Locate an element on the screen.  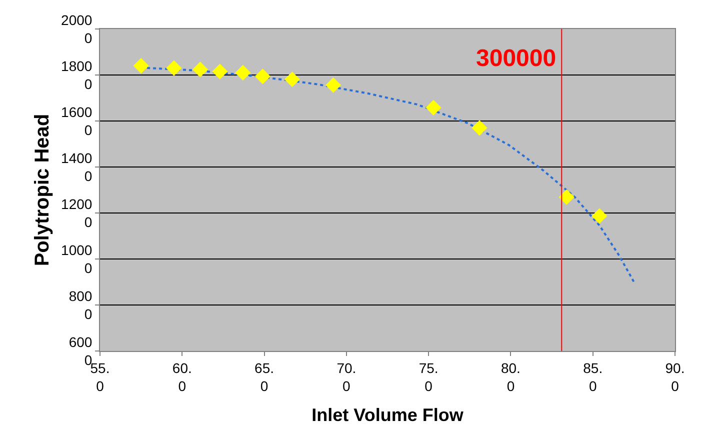
y-tick-label: 1800 0 is located at coordinates (76, 75).